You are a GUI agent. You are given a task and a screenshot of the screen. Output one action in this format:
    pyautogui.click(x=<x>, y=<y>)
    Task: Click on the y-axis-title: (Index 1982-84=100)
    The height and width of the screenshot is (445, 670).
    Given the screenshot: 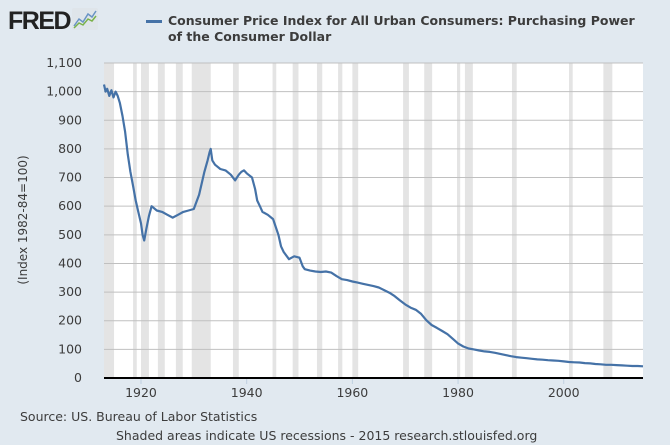 What is the action you would take?
    pyautogui.click(x=23, y=219)
    